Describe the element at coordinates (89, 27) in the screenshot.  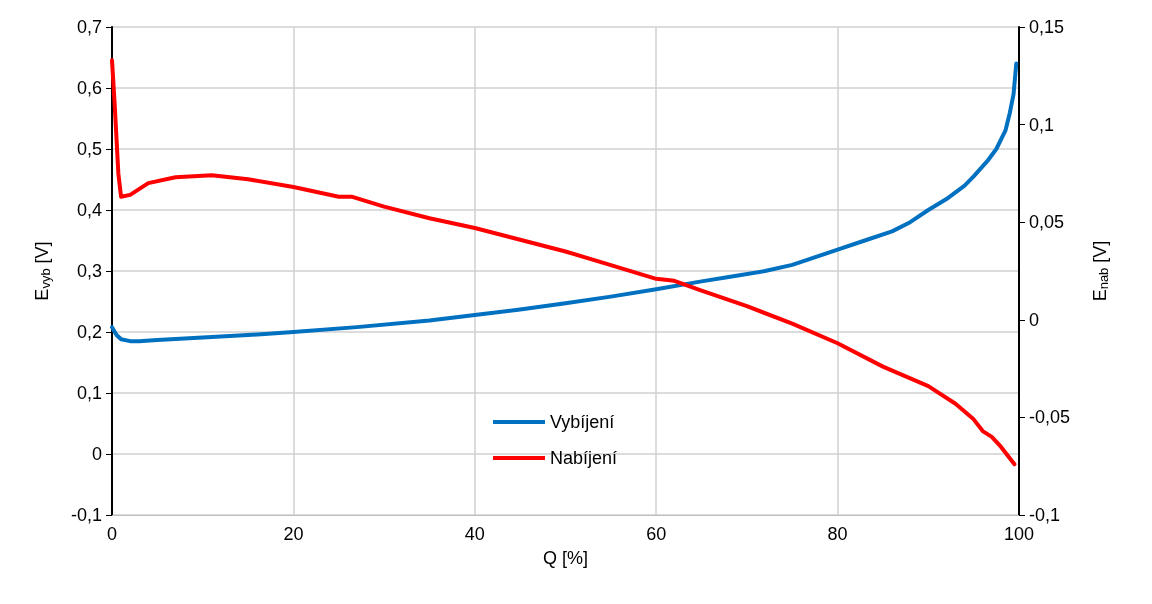
I see `y-tick-label: 0,7` at that location.